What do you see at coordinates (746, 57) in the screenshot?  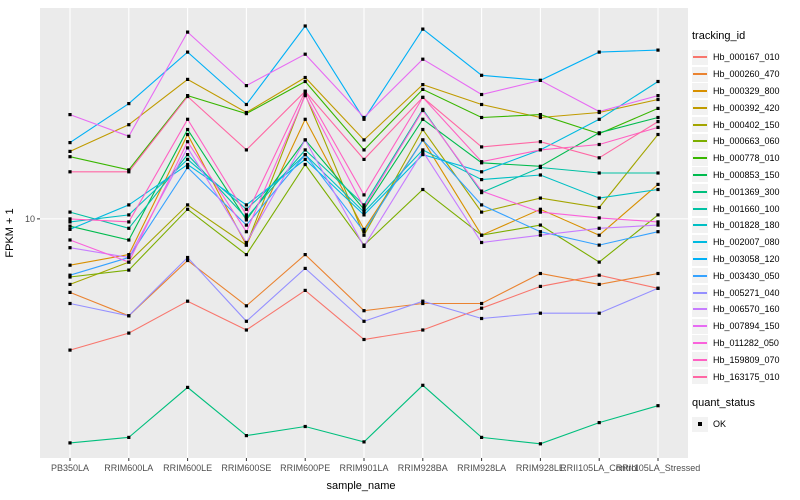 I see `legend-item-Hb_000167_010: Hb_000167_010` at bounding box center [746, 57].